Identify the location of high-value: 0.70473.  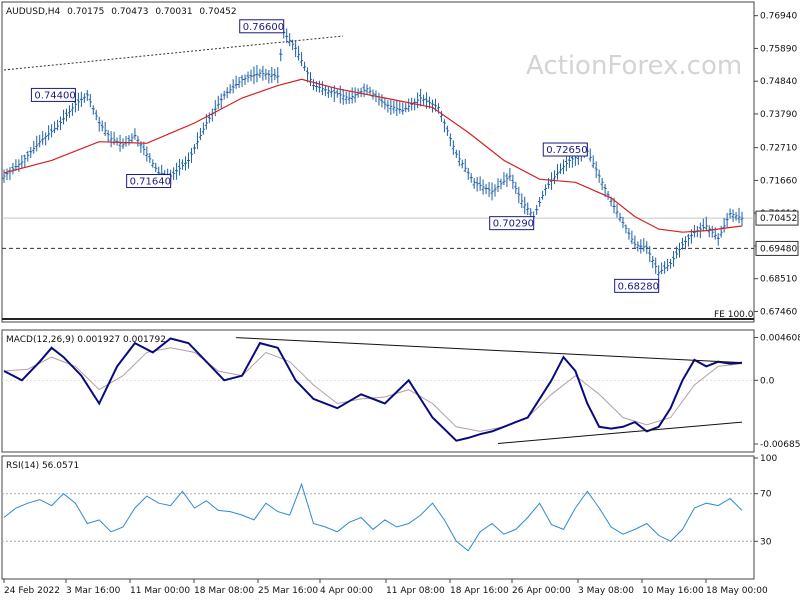
(129, 12).